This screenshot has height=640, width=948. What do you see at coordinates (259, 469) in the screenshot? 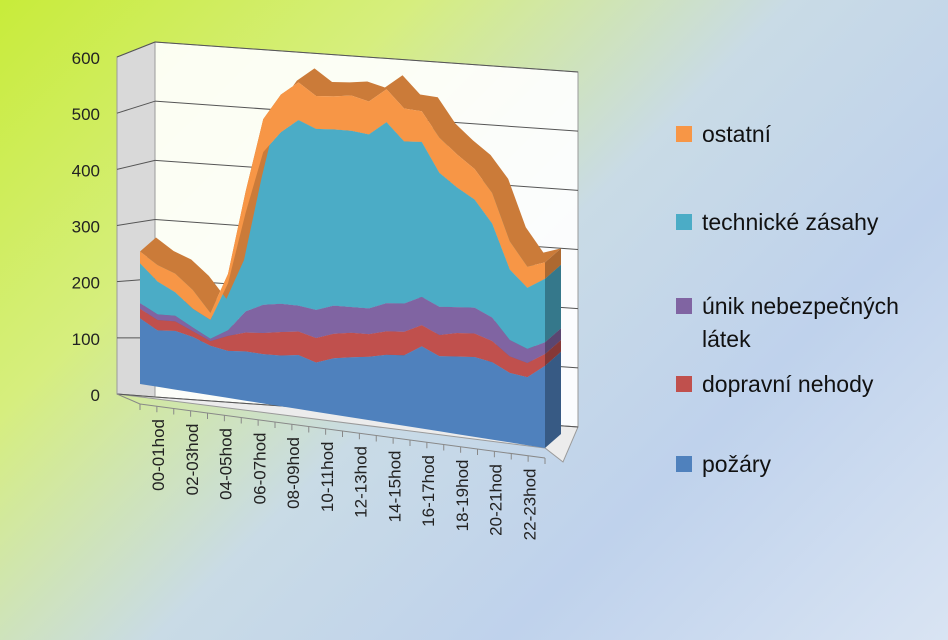
I see `x-tick-label: 06-07hod` at bounding box center [259, 469].